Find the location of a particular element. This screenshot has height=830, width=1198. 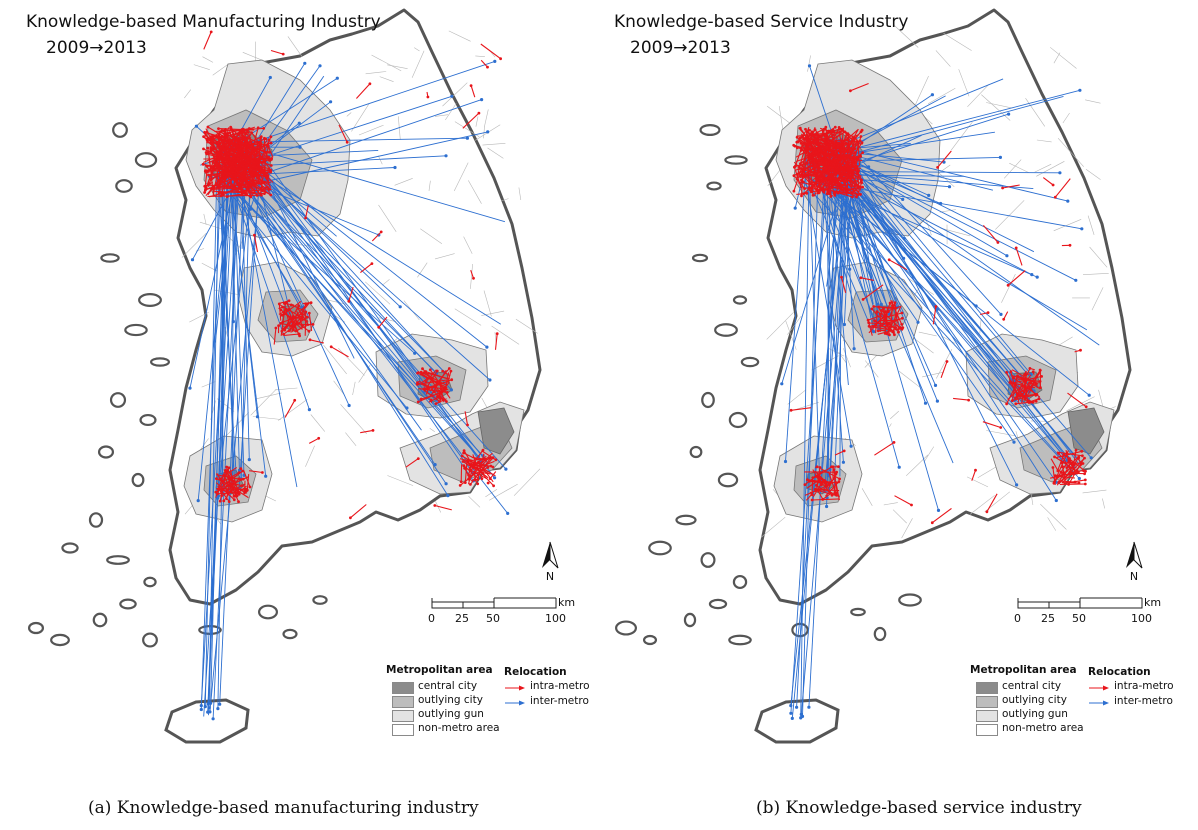

panel-title: Knowledge-based Manufacturing Industry is located at coordinates (203, 22).